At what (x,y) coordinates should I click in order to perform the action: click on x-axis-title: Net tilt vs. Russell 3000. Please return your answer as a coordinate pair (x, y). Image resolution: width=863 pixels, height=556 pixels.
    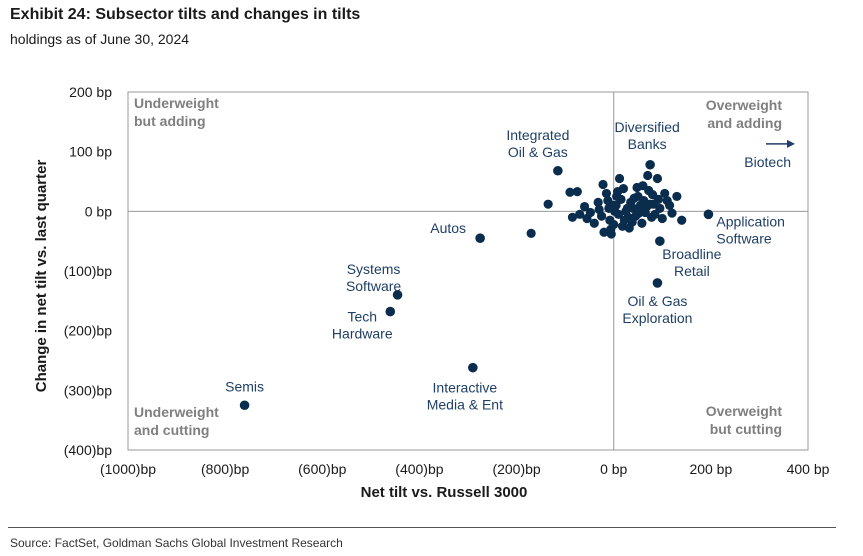
    Looking at the image, I should click on (444, 492).